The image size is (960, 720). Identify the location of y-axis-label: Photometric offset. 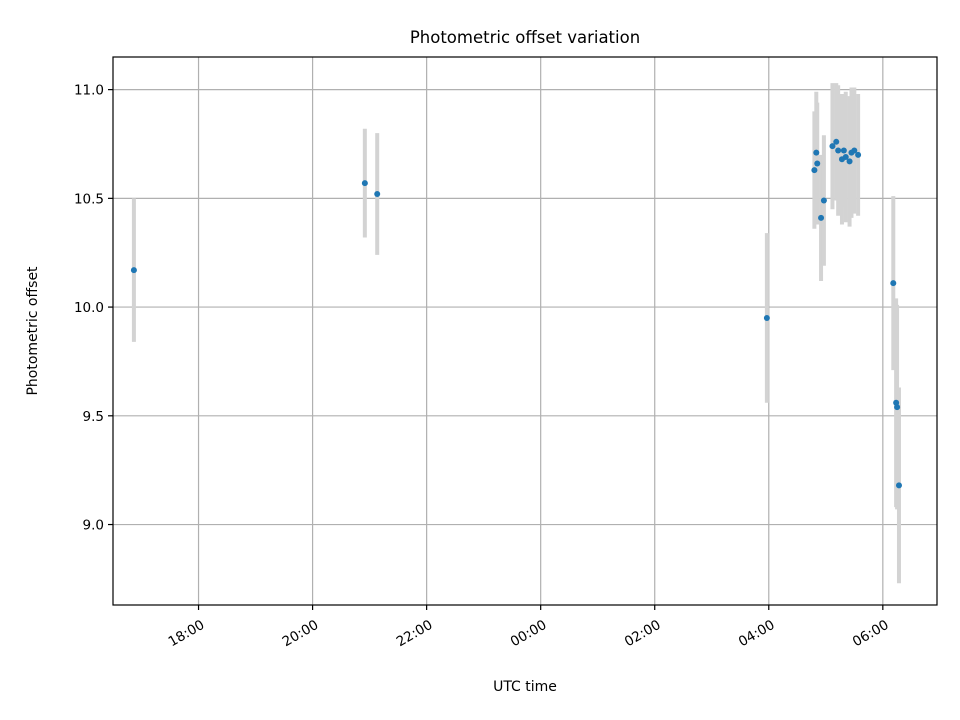
(33, 331).